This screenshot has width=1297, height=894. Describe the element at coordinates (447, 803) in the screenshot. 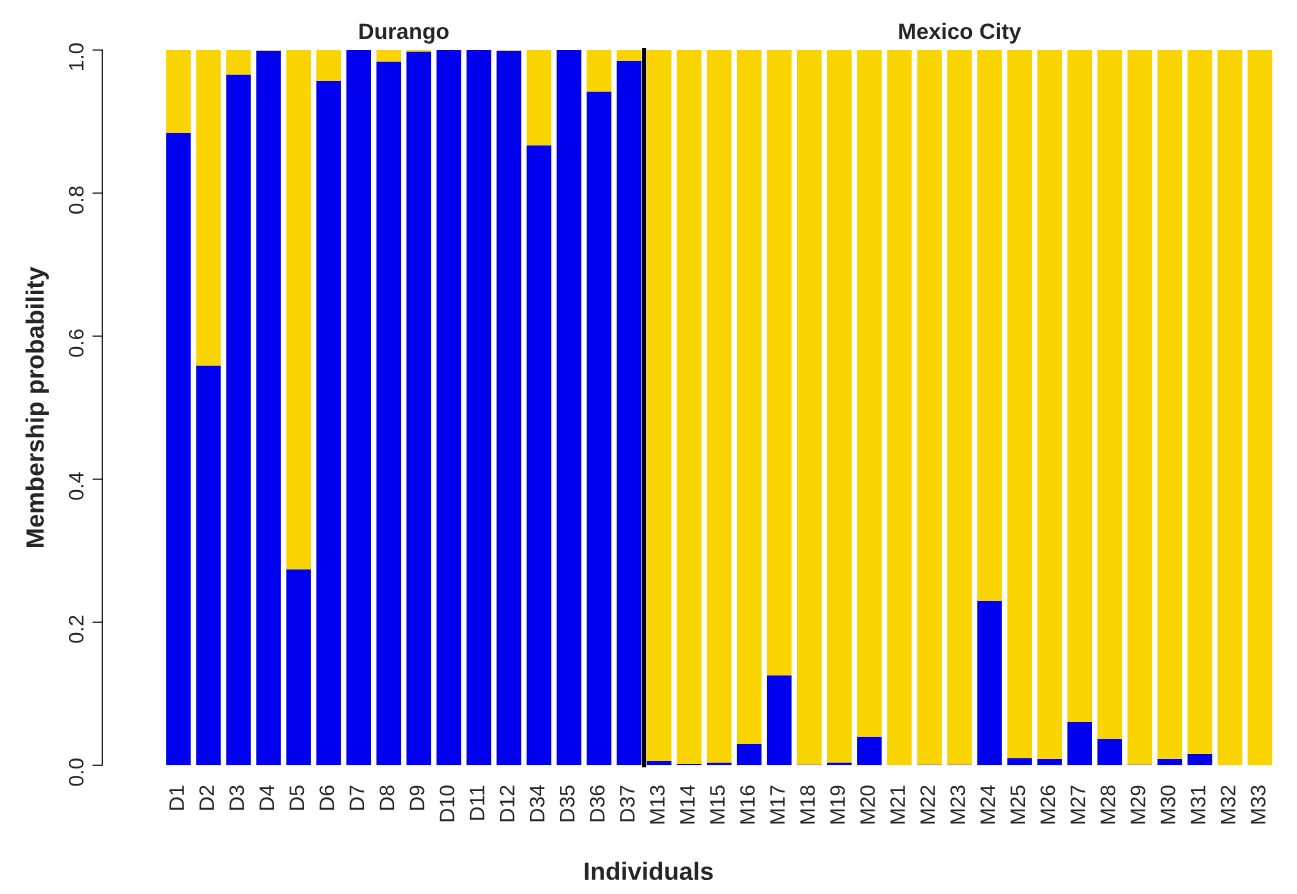

I see `x-tick-label: D10` at that location.